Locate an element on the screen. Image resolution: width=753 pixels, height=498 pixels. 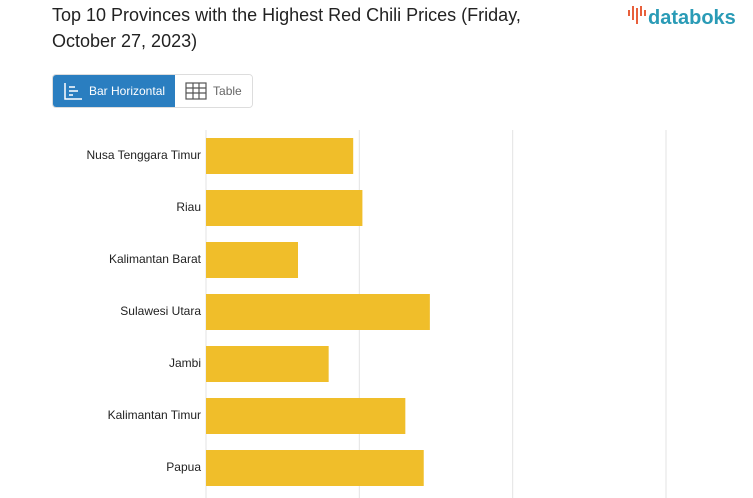
logo-icon is located at coordinates (637, 15).